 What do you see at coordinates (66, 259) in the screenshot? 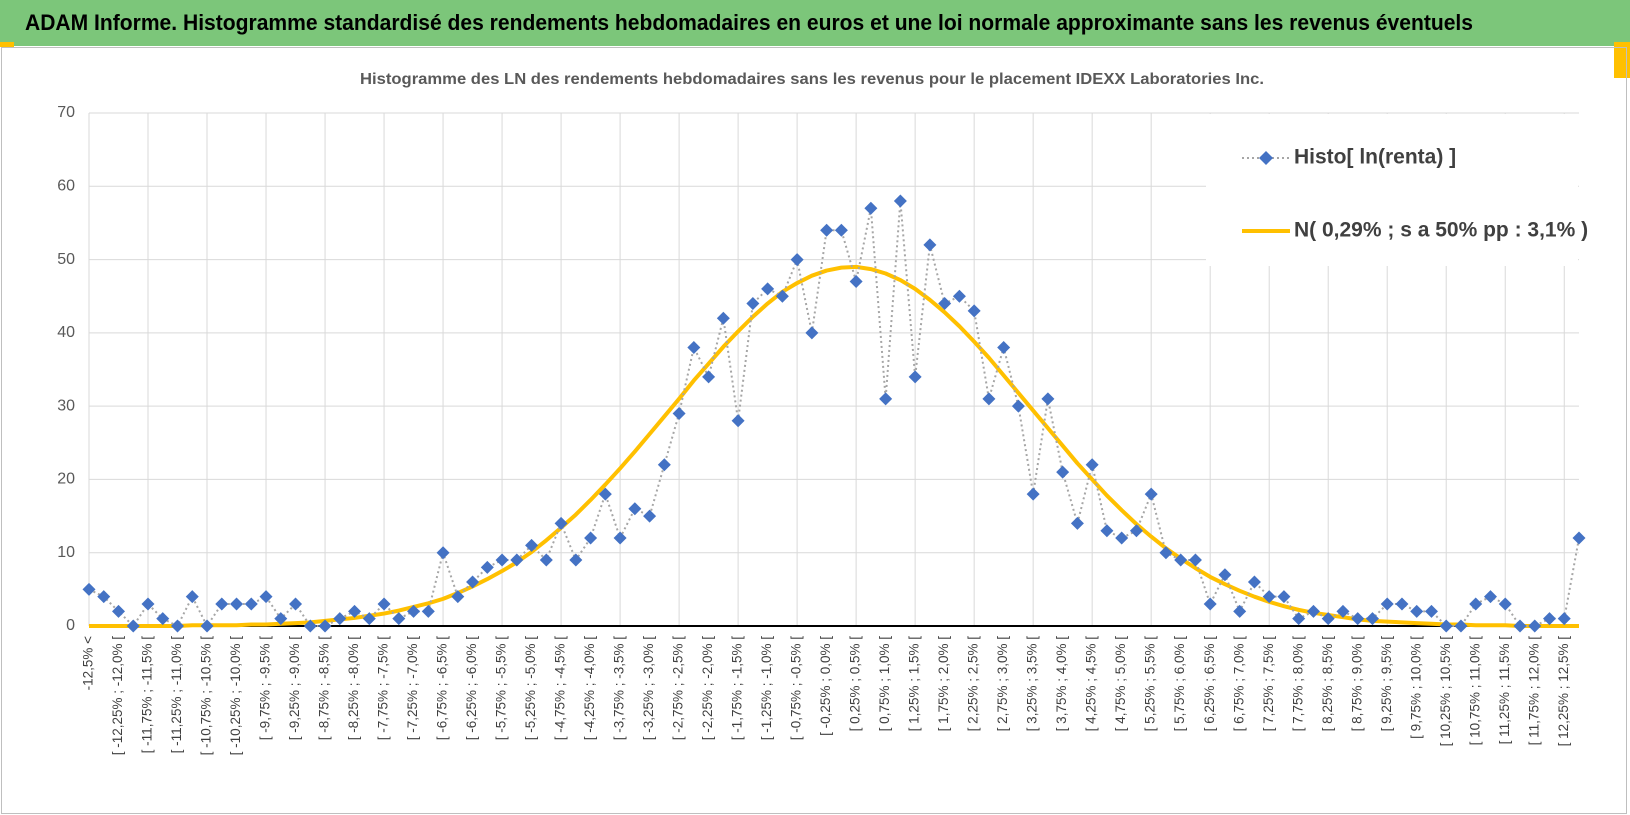
I see `y-tick-label: 50` at bounding box center [66, 259].